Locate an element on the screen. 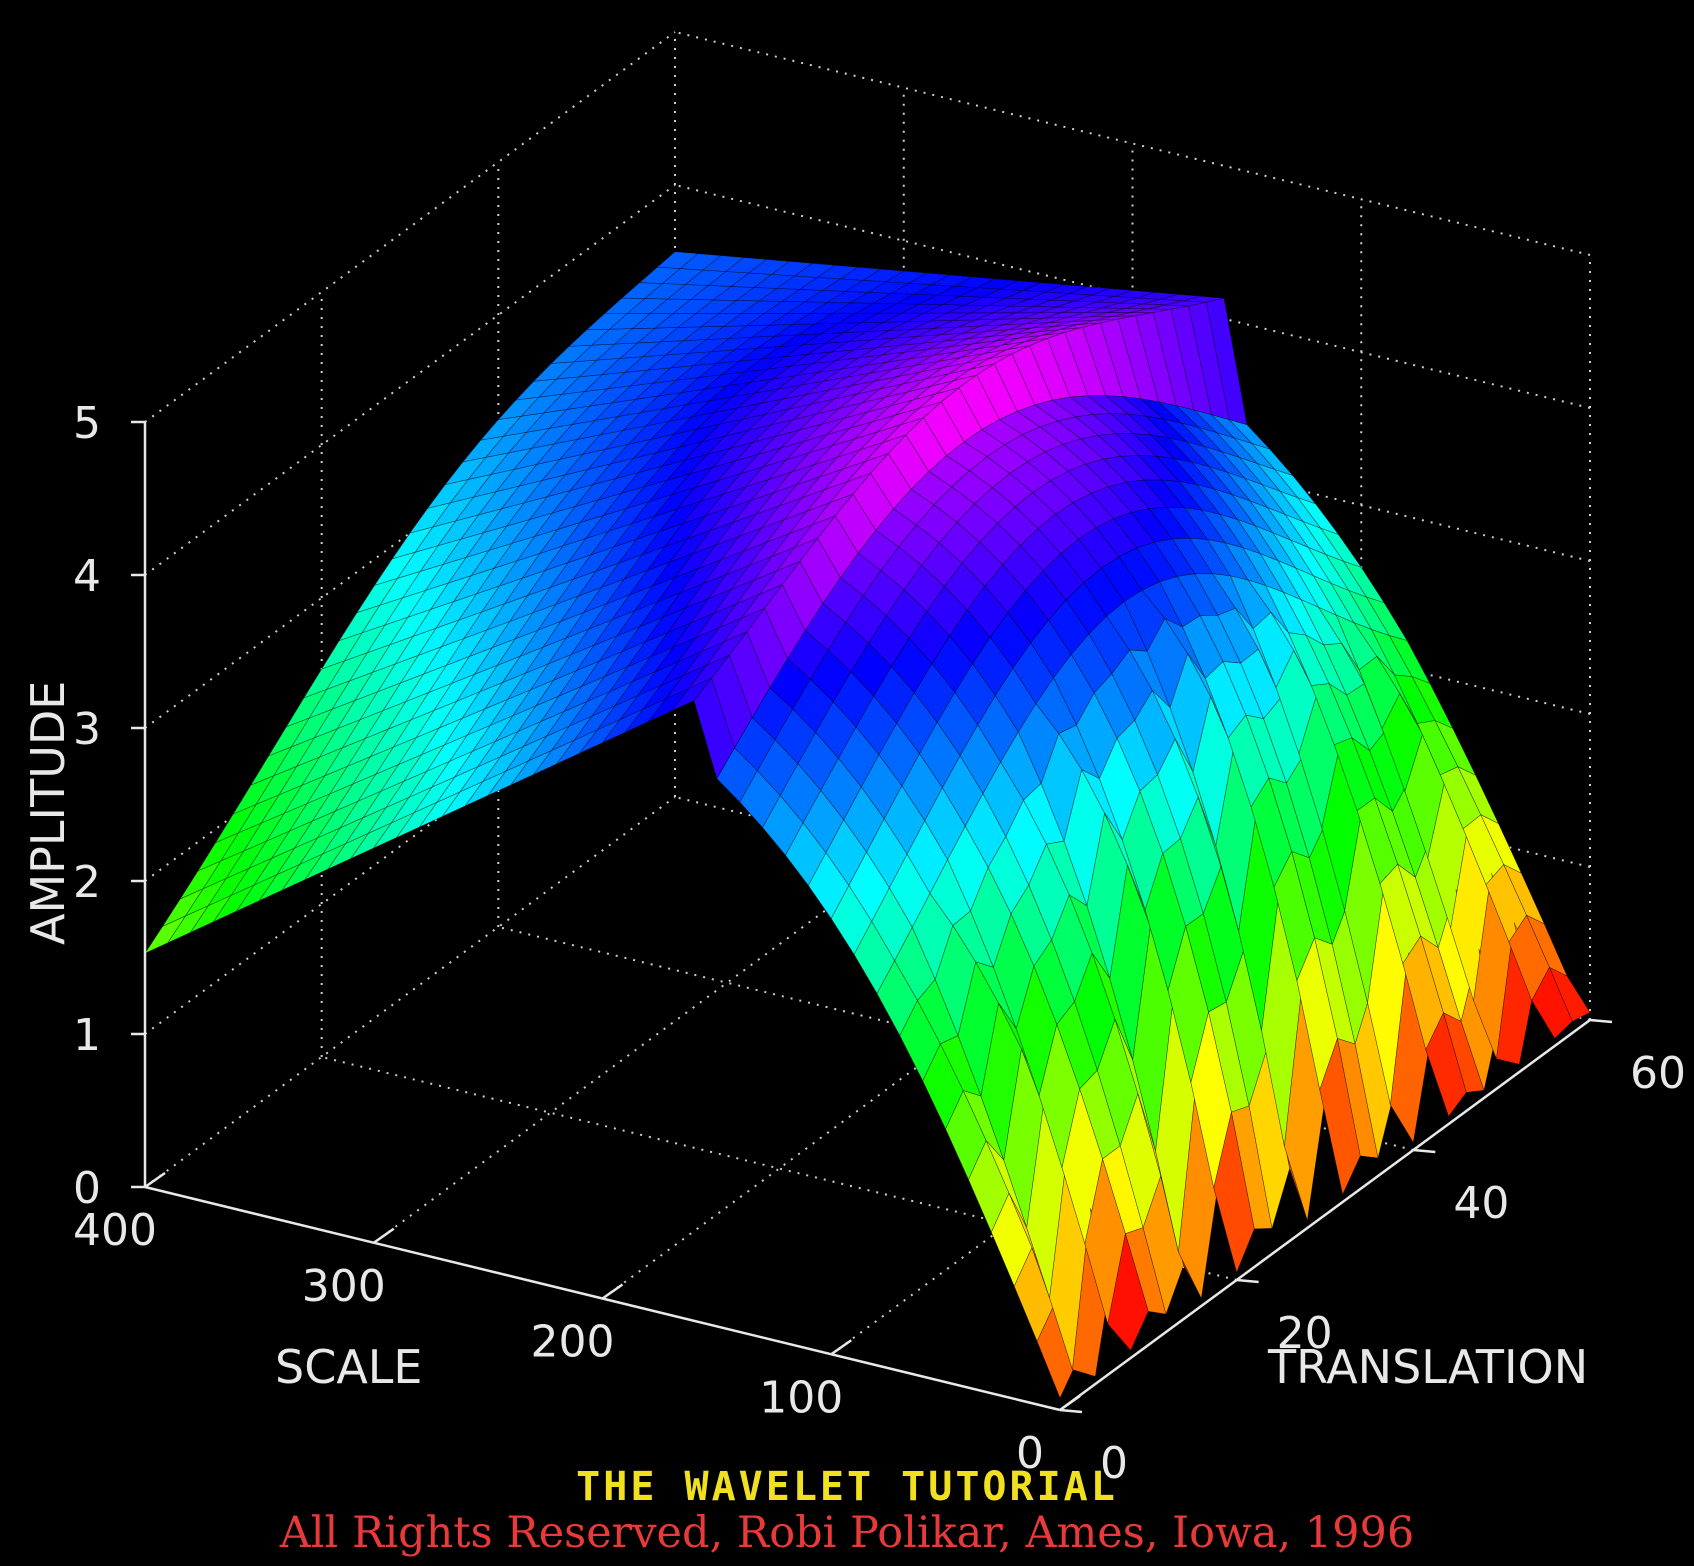  z-tick-label: 5 is located at coordinates (87, 423).